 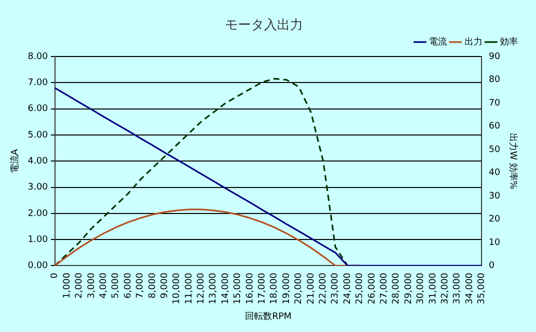 I want to click on x-tick-label: 6,000, so click(x=128, y=285).